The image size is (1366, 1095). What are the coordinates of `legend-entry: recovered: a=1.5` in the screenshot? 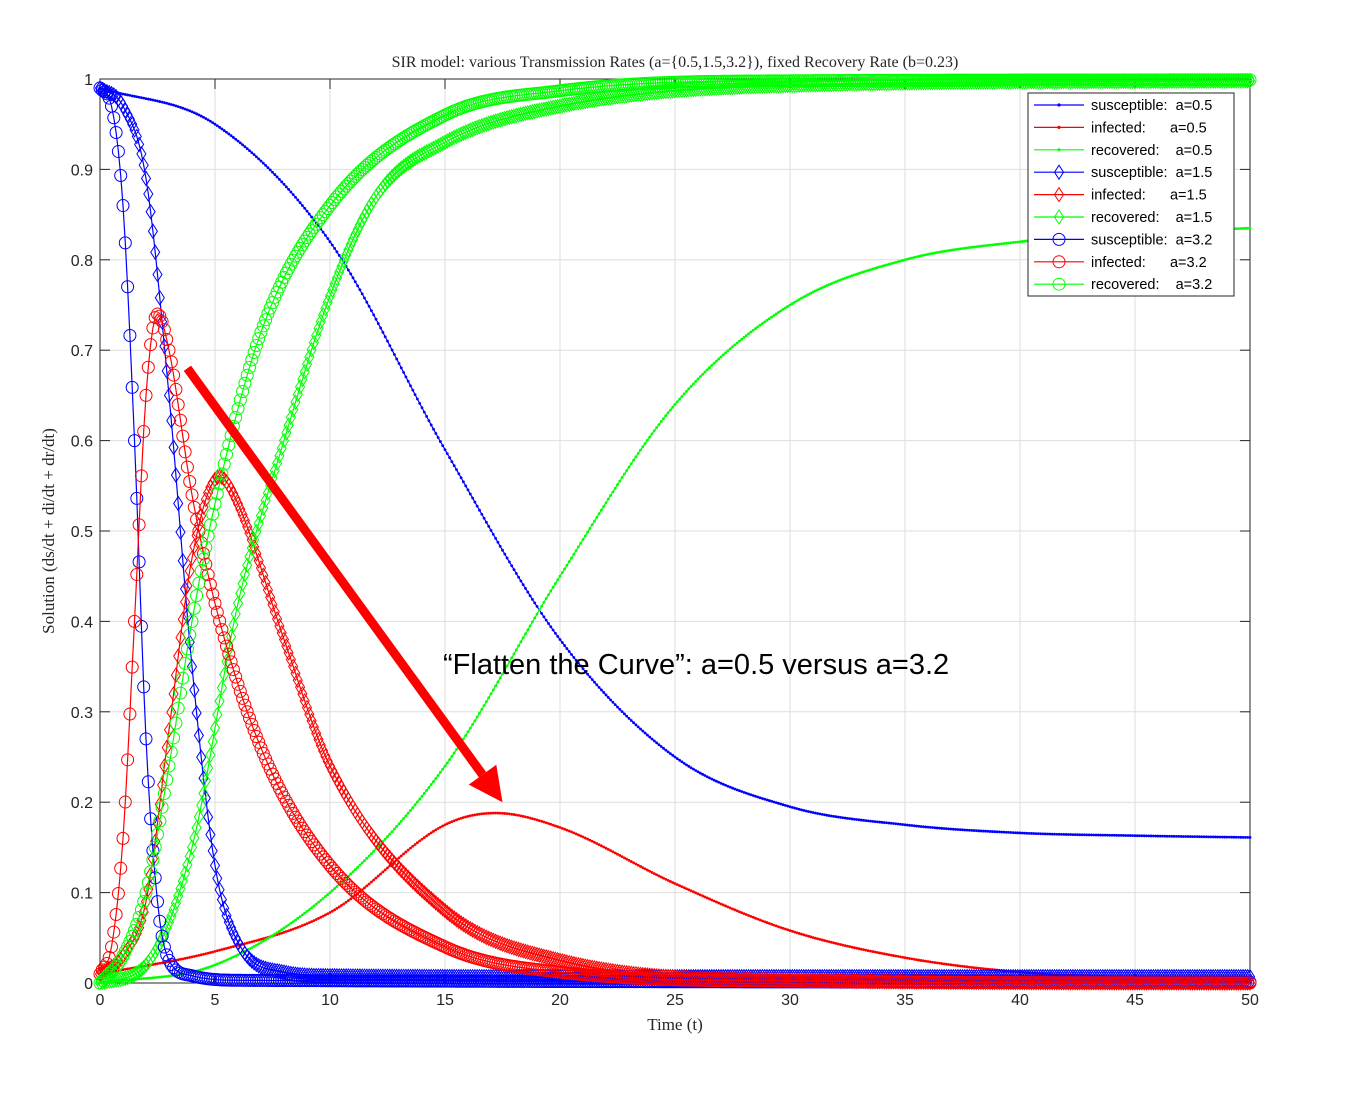 It's located at (1123, 217).